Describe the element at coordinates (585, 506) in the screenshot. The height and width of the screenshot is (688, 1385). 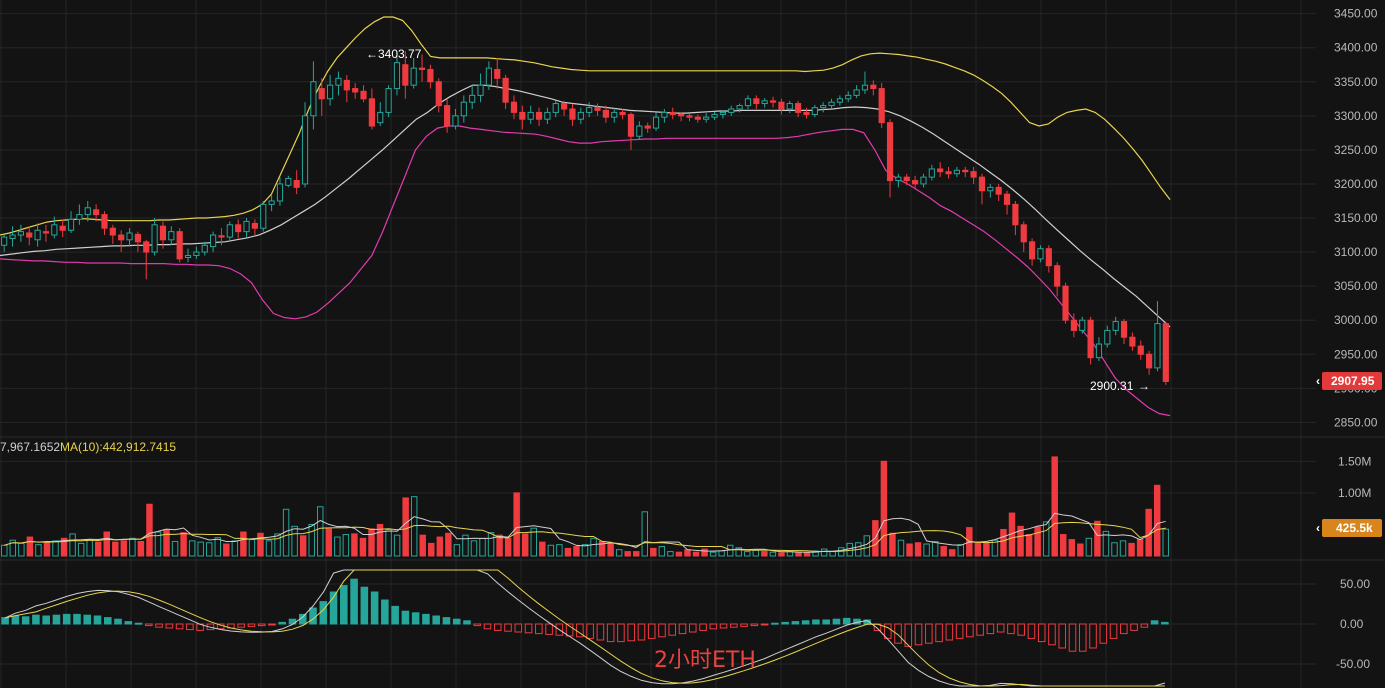
I see `volume-bars` at that location.